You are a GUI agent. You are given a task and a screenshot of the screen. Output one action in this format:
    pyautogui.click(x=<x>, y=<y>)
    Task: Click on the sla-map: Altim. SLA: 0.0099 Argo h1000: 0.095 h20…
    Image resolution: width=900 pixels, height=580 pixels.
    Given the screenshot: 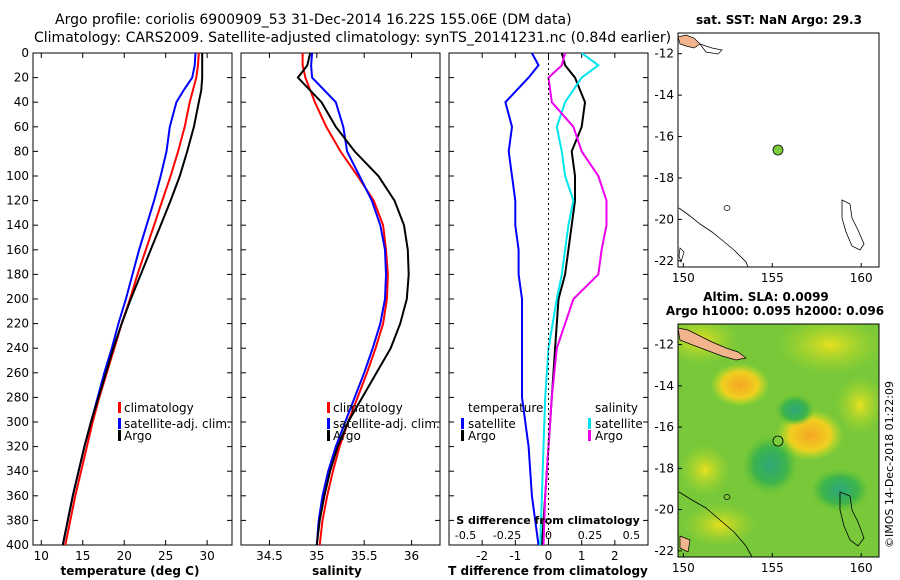 What is the action you would take?
    pyautogui.click(x=769, y=432)
    